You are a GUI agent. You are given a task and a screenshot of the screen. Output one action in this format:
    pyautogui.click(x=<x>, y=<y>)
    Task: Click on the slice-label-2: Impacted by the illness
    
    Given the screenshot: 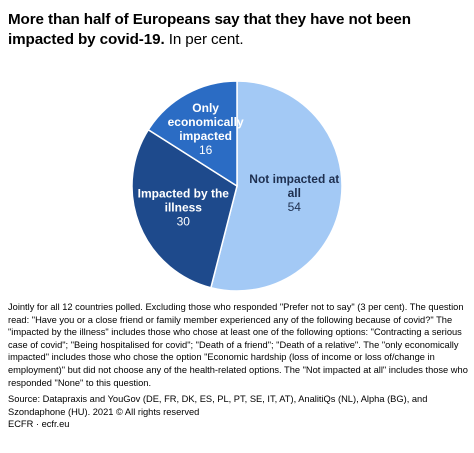 What is the action you would take?
    pyautogui.click(x=184, y=200)
    